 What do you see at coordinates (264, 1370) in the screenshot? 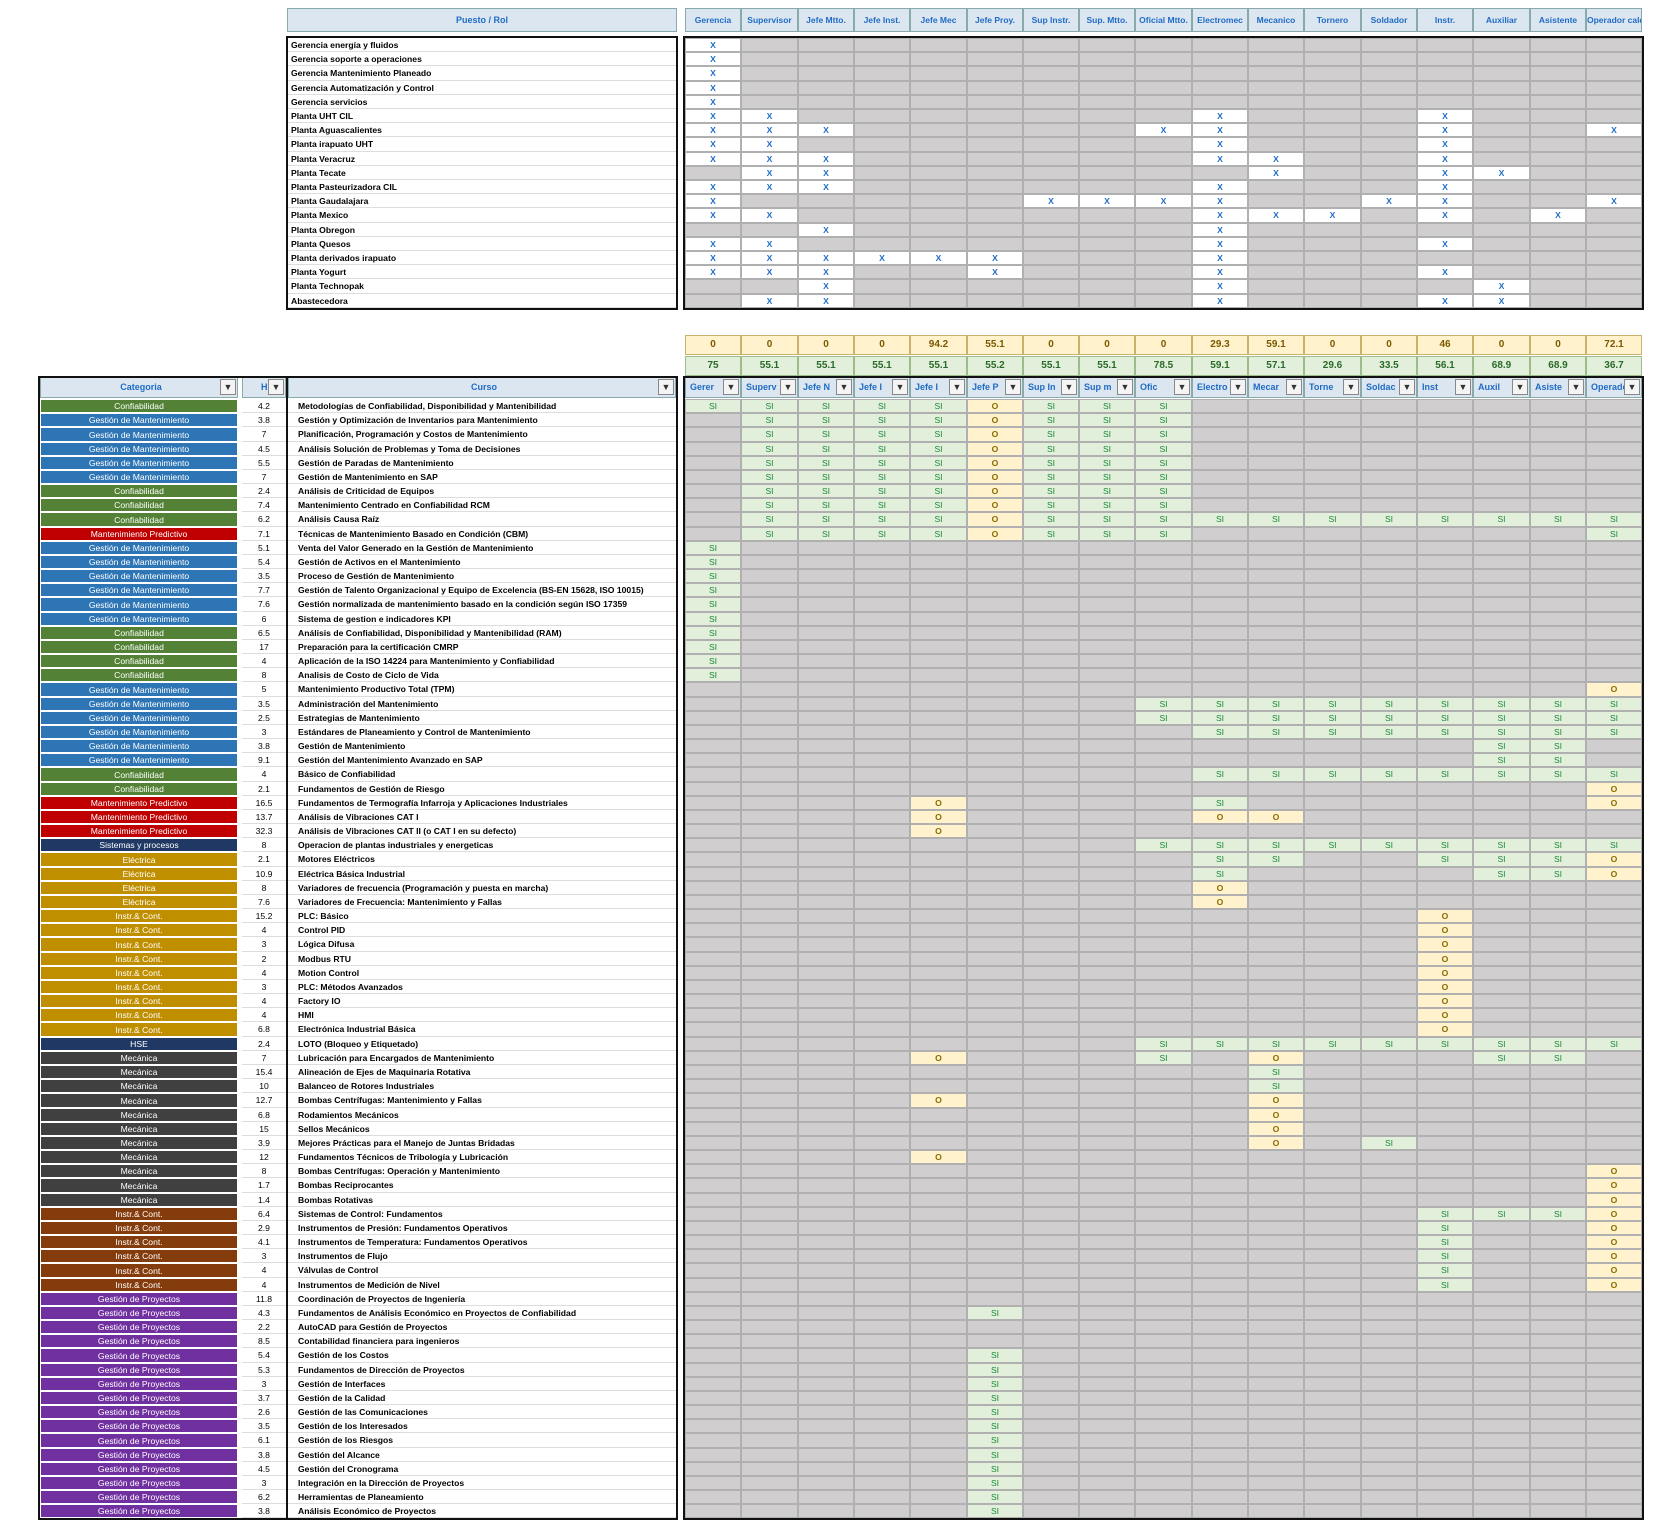
I see `hours-cell: 5.3` at bounding box center [264, 1370].